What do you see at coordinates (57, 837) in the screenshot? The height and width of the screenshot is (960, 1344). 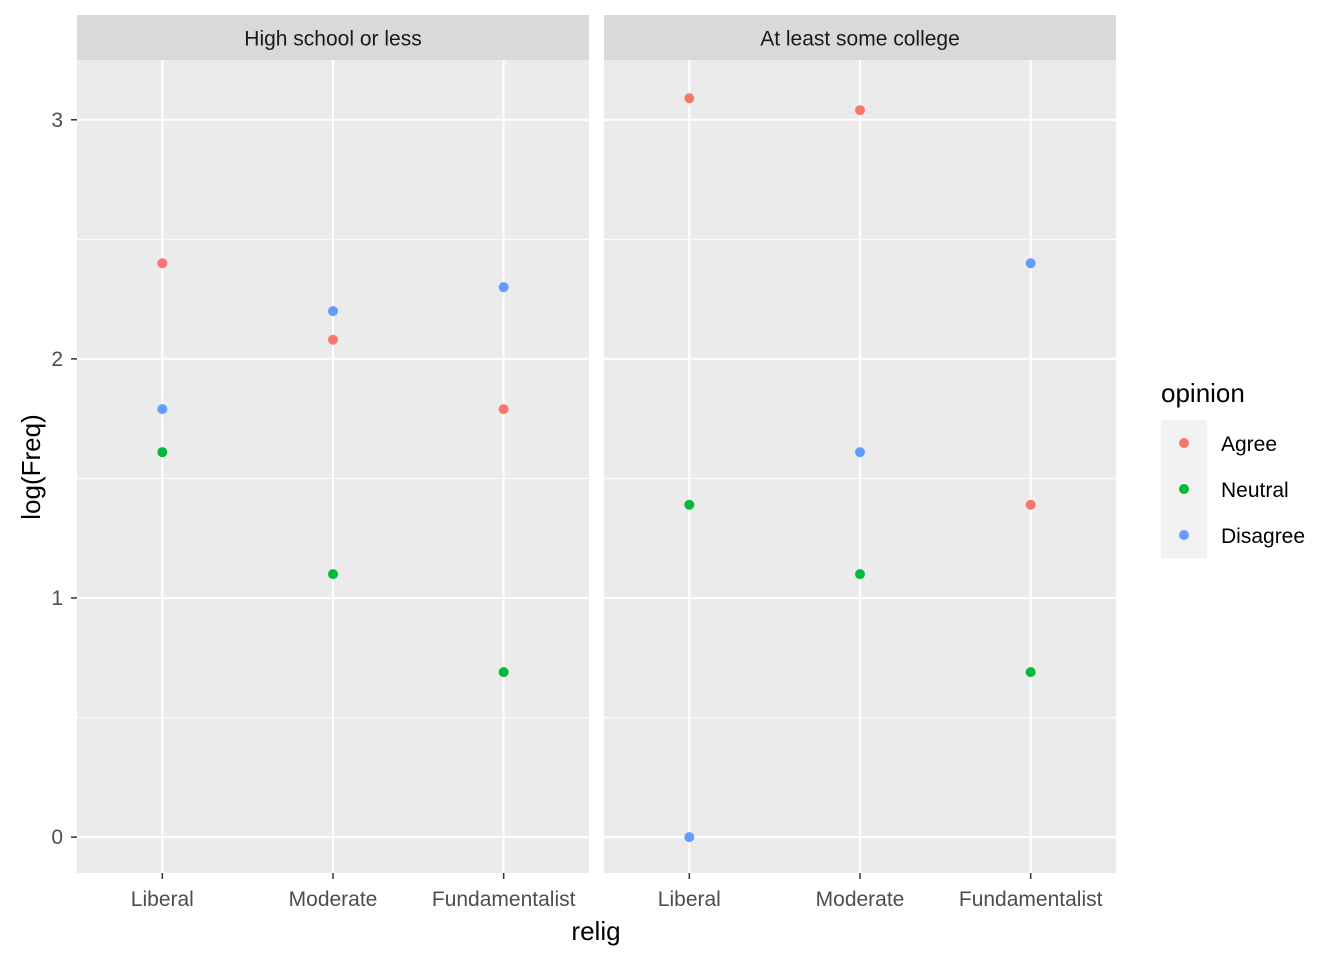 I see `y-tick-label: 0` at bounding box center [57, 837].